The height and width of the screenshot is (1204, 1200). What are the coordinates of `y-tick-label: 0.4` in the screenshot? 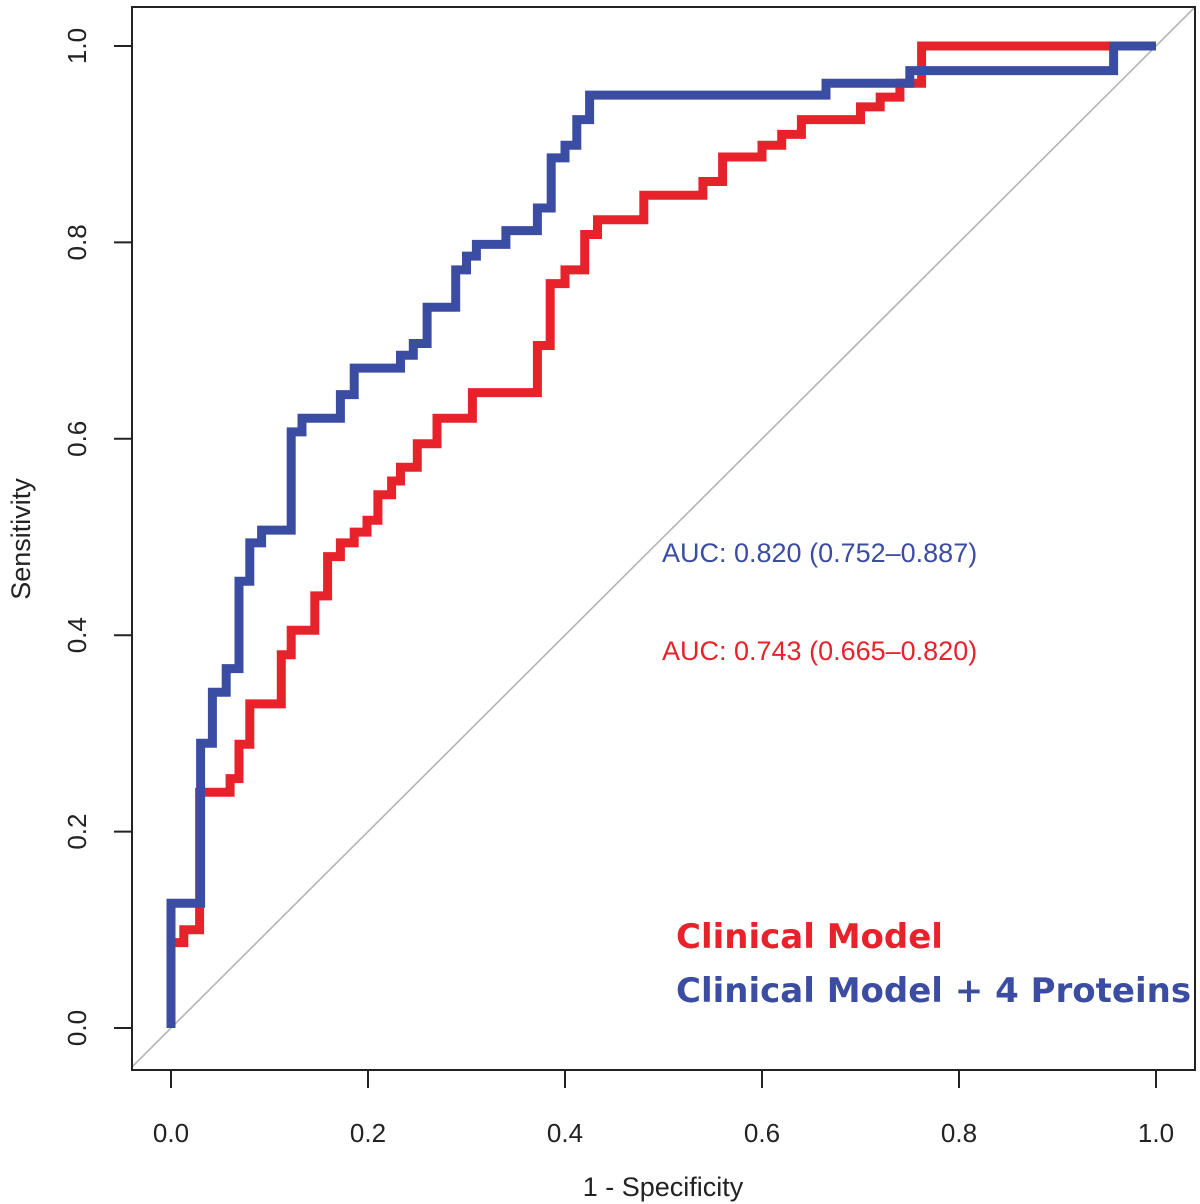 It's located at (77, 635).